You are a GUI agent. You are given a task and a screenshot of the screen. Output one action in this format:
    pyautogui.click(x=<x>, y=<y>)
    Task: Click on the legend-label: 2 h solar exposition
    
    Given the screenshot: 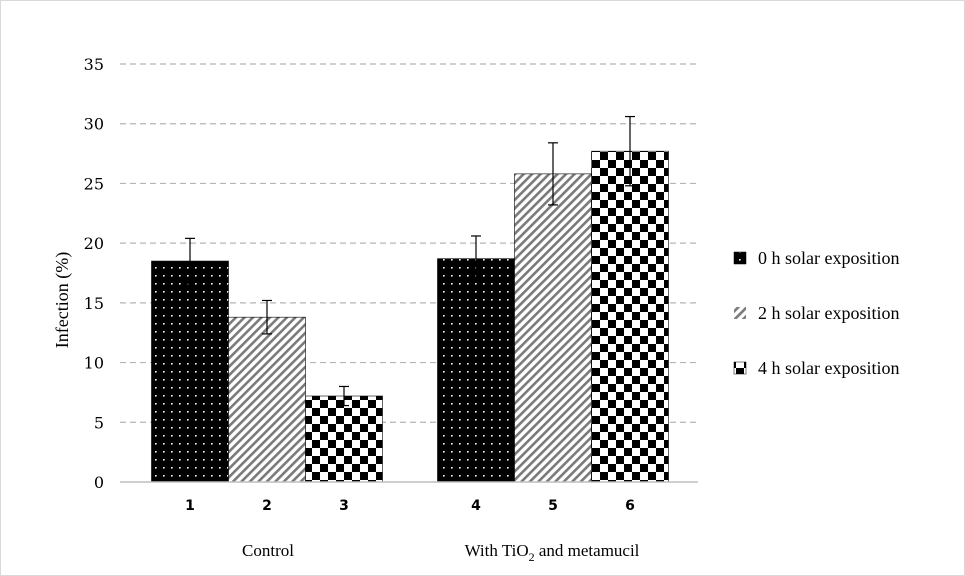 What is the action you would take?
    pyautogui.click(x=829, y=313)
    